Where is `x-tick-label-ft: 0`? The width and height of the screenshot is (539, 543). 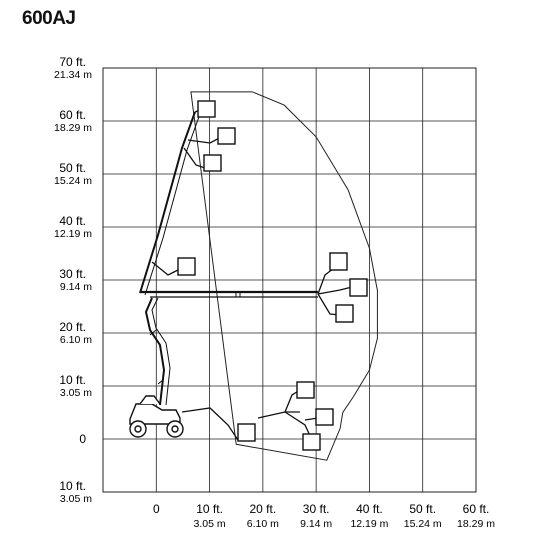
x-tick-label-ft: 0 is located at coordinates (156, 509).